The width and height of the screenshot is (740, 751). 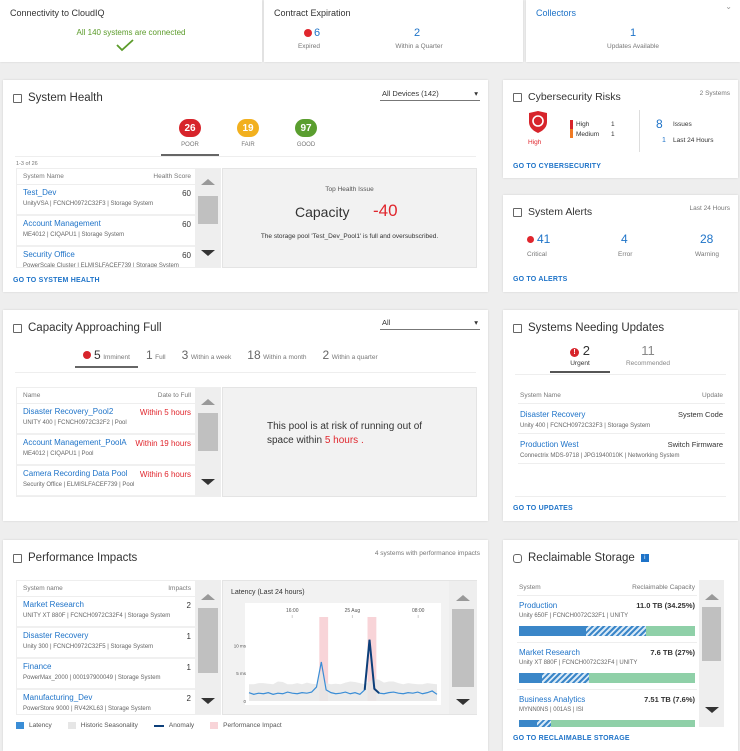 What do you see at coordinates (208, 218) in the screenshot?
I see `health-scrollbar` at bounding box center [208, 218].